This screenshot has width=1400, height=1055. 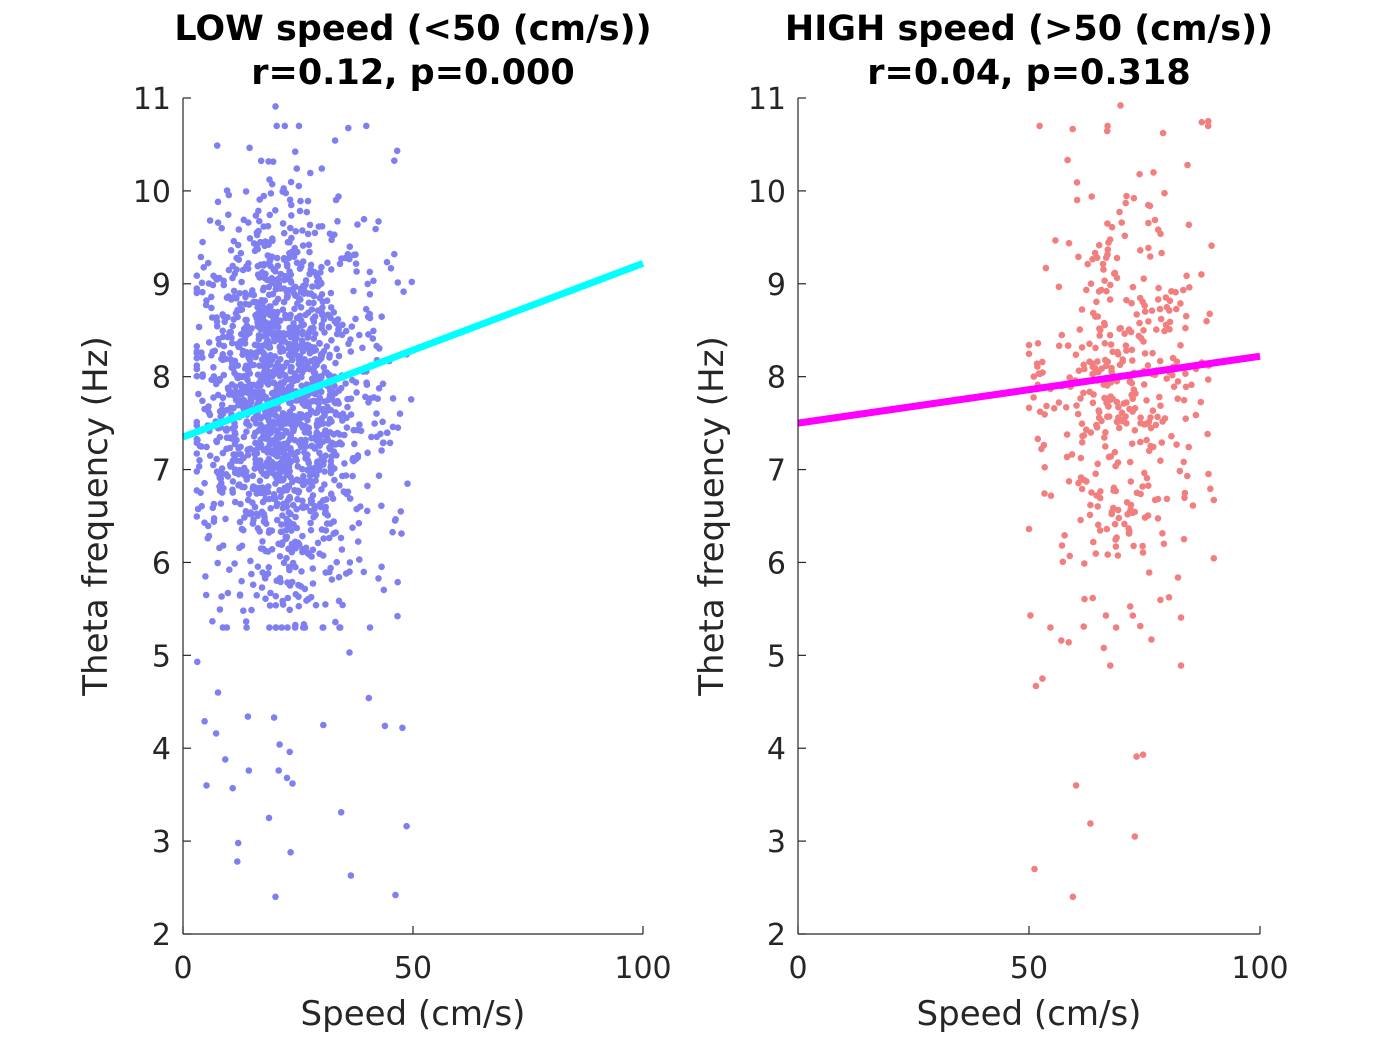 What do you see at coordinates (304, 502) in the screenshot?
I see `scatter-points` at bounding box center [304, 502].